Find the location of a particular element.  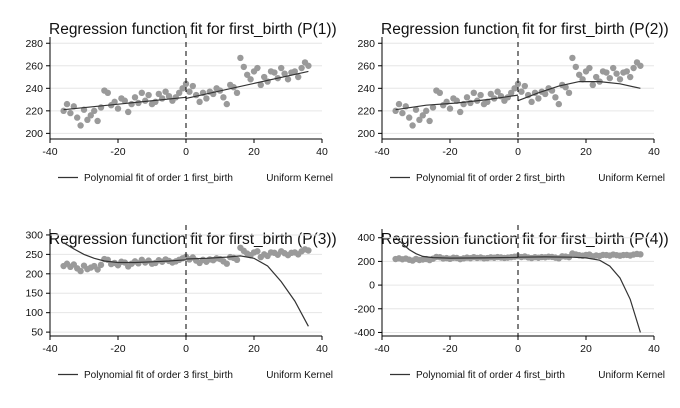

legend-entry-fit: Polynomial fit of order 4 first_birth is located at coordinates (490, 375).